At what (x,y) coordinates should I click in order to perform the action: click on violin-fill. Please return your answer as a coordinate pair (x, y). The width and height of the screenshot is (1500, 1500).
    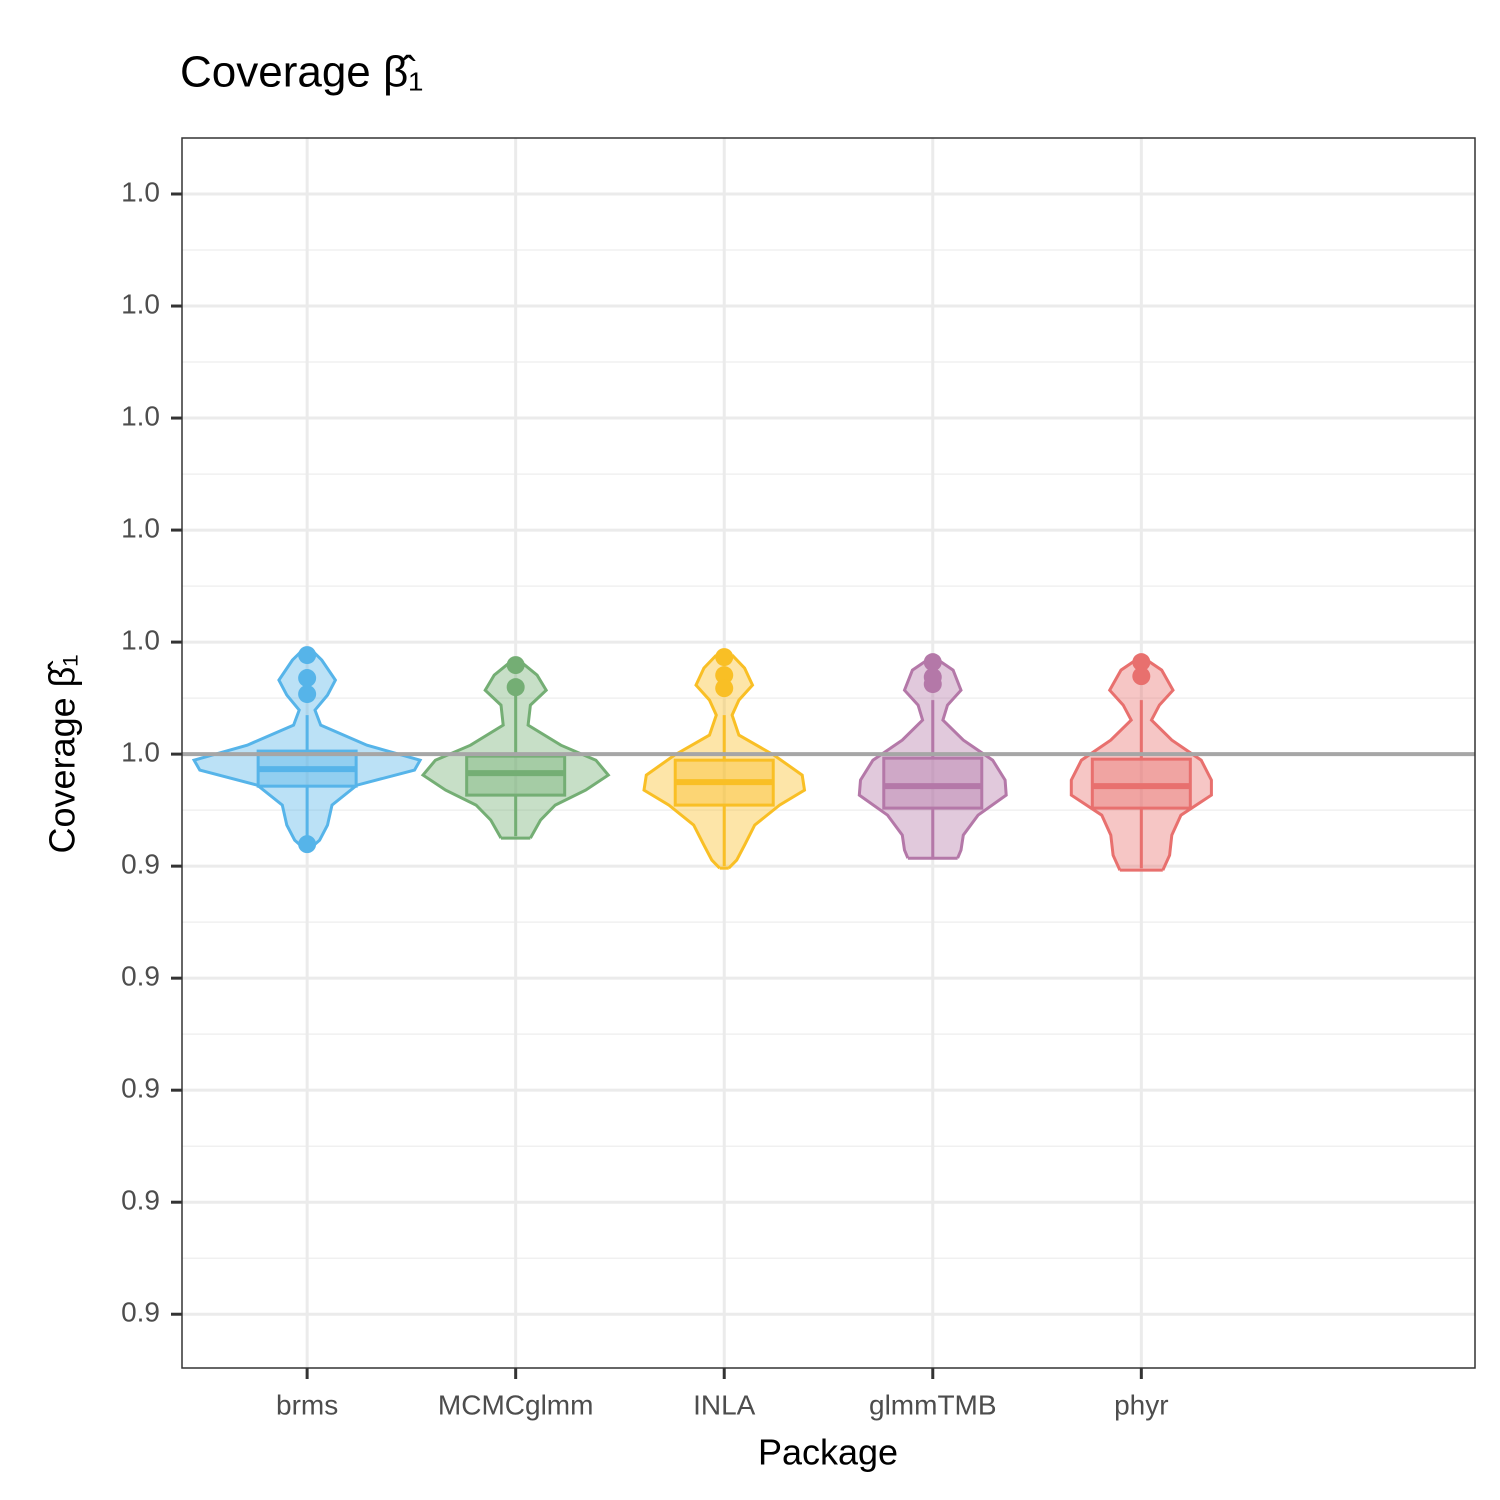
    Looking at the image, I should click on (1141, 765).